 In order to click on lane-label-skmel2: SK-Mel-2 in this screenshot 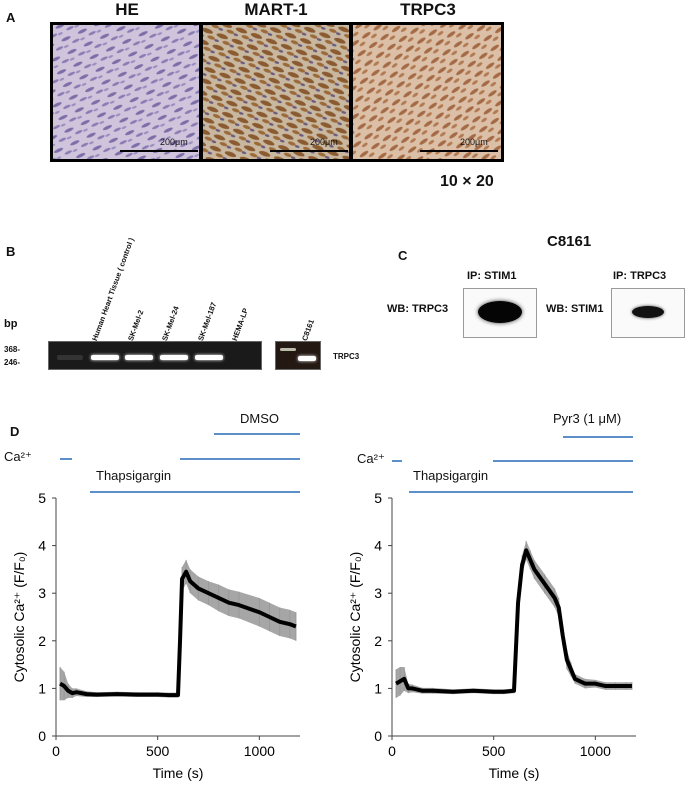, I will do `click(136, 325)`.